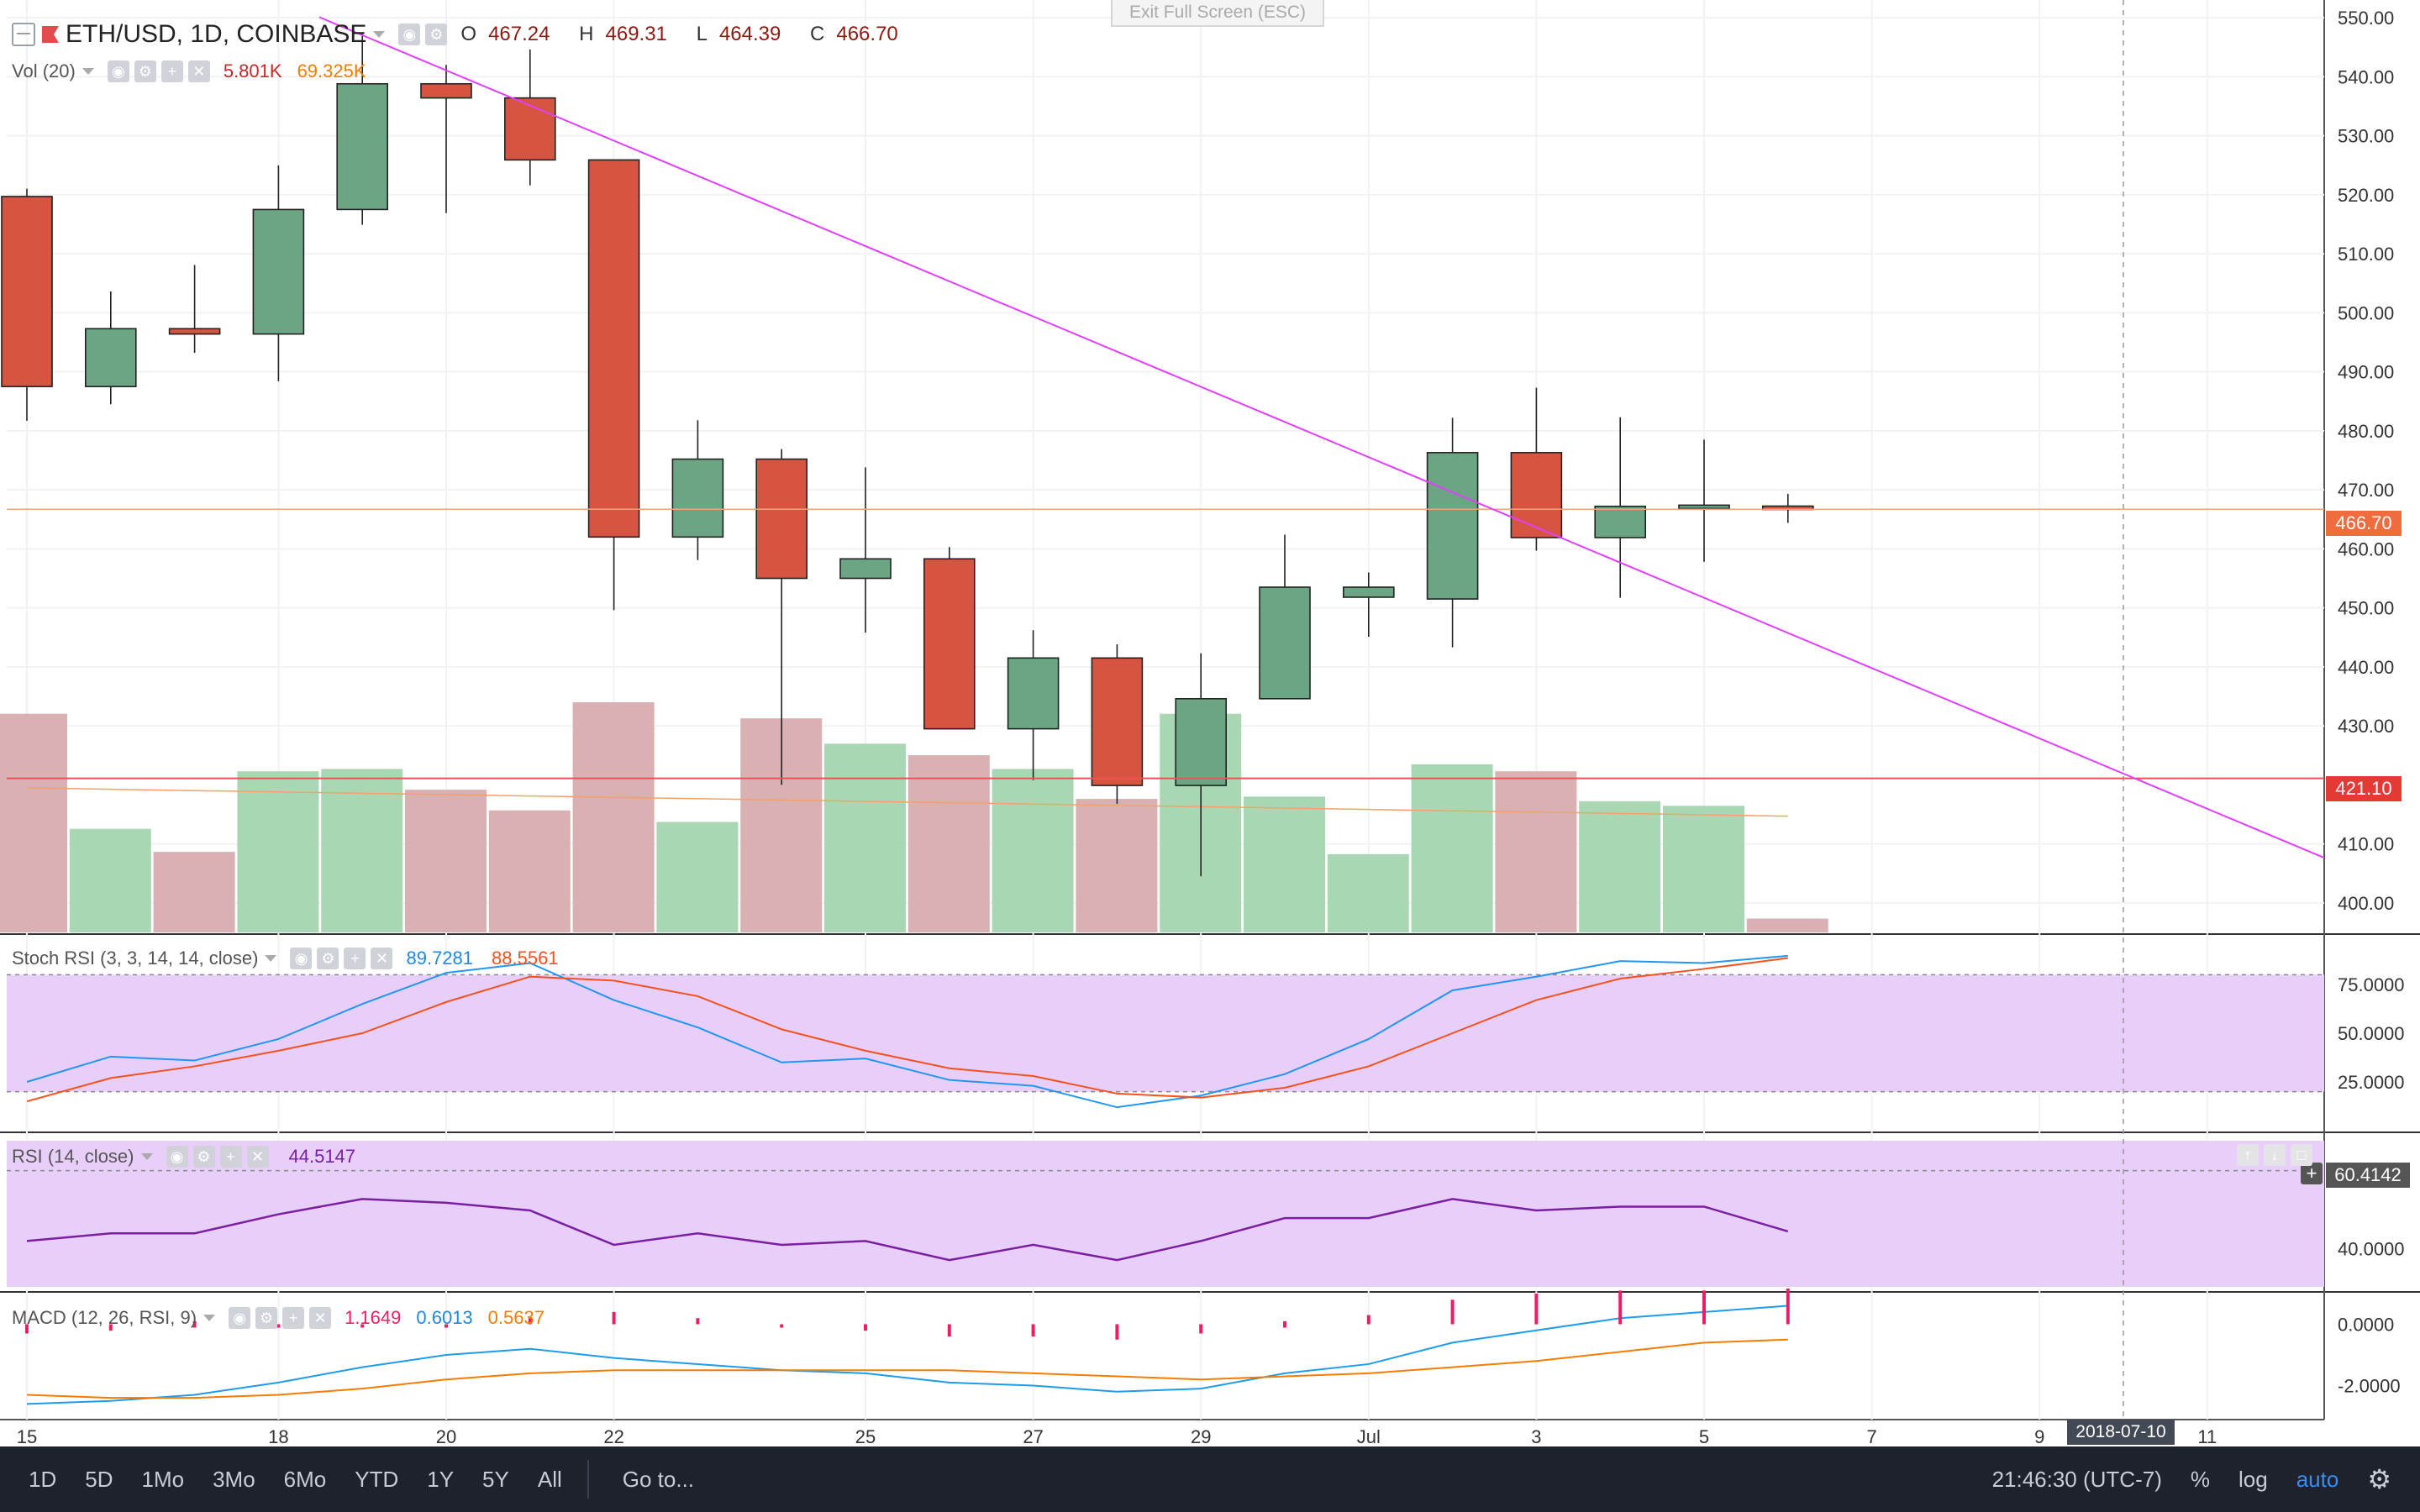 This screenshot has width=2420, height=1512. What do you see at coordinates (2317, 1479) in the screenshot?
I see `auto-scale-toggle: auto` at bounding box center [2317, 1479].